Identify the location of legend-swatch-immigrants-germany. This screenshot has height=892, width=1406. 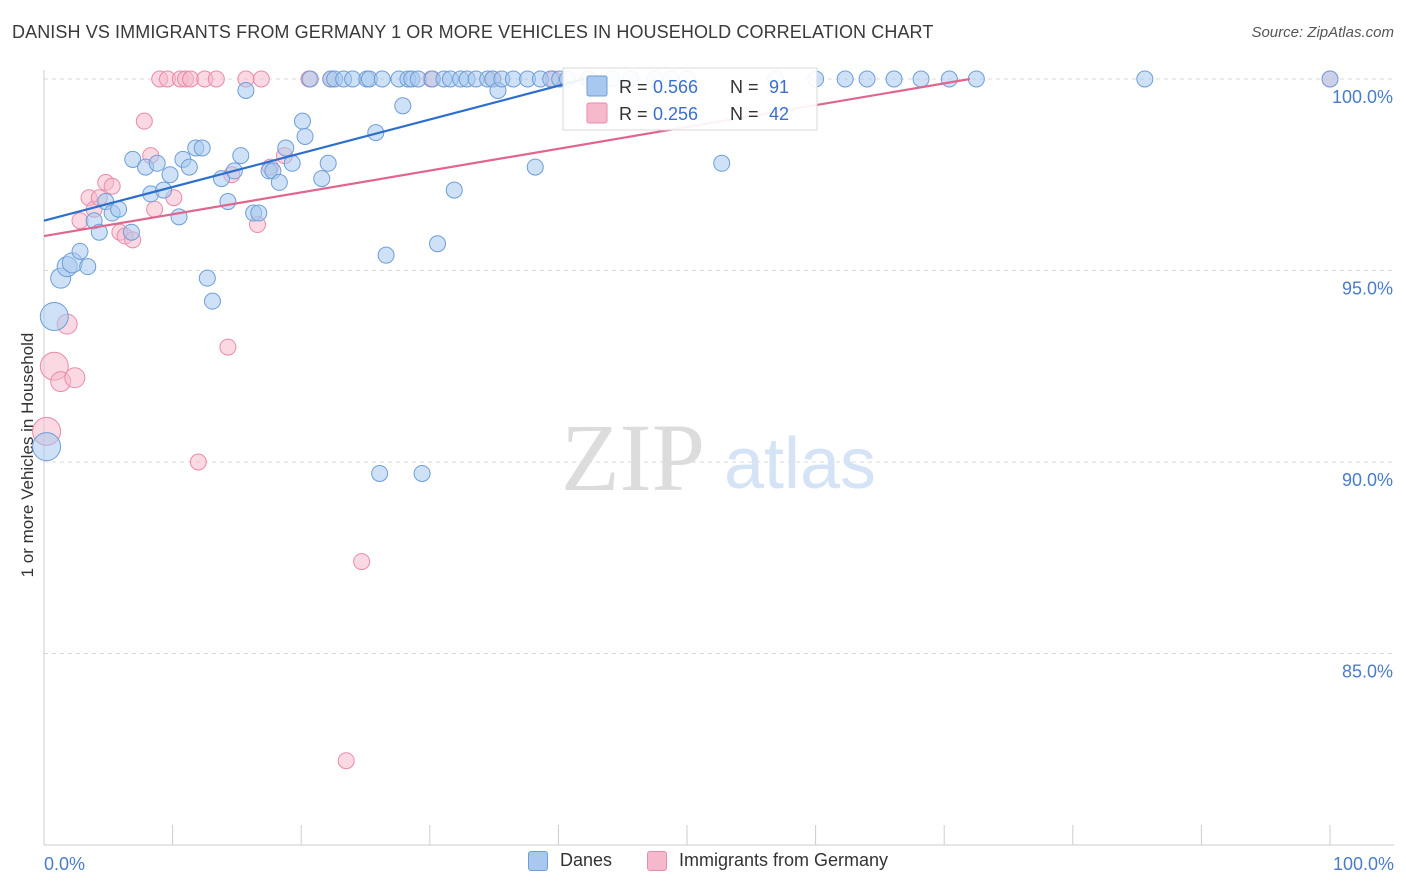
(657, 860).